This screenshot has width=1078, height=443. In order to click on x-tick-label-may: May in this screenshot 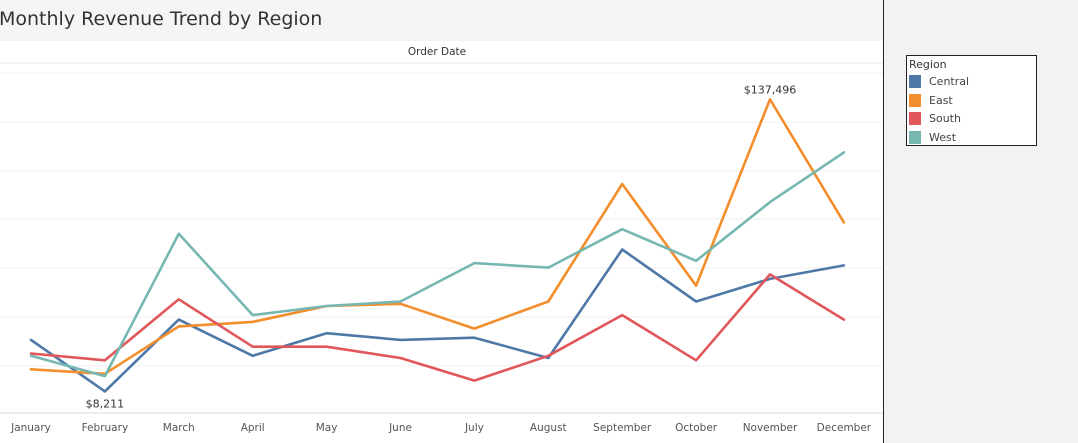, I will do `click(327, 428)`.